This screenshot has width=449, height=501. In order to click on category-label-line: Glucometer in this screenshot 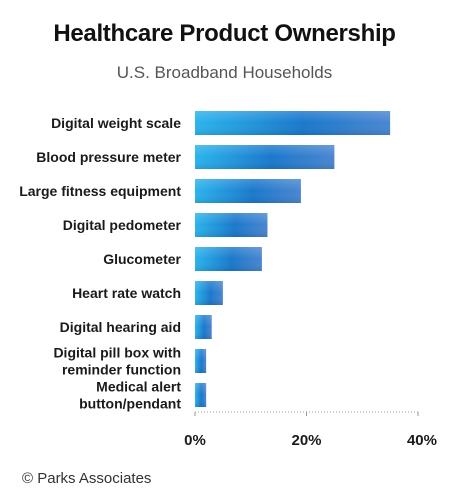, I will do `click(142, 259)`.